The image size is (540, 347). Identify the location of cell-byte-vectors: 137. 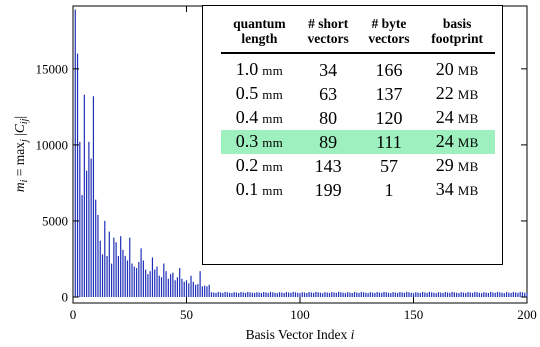
(389, 93).